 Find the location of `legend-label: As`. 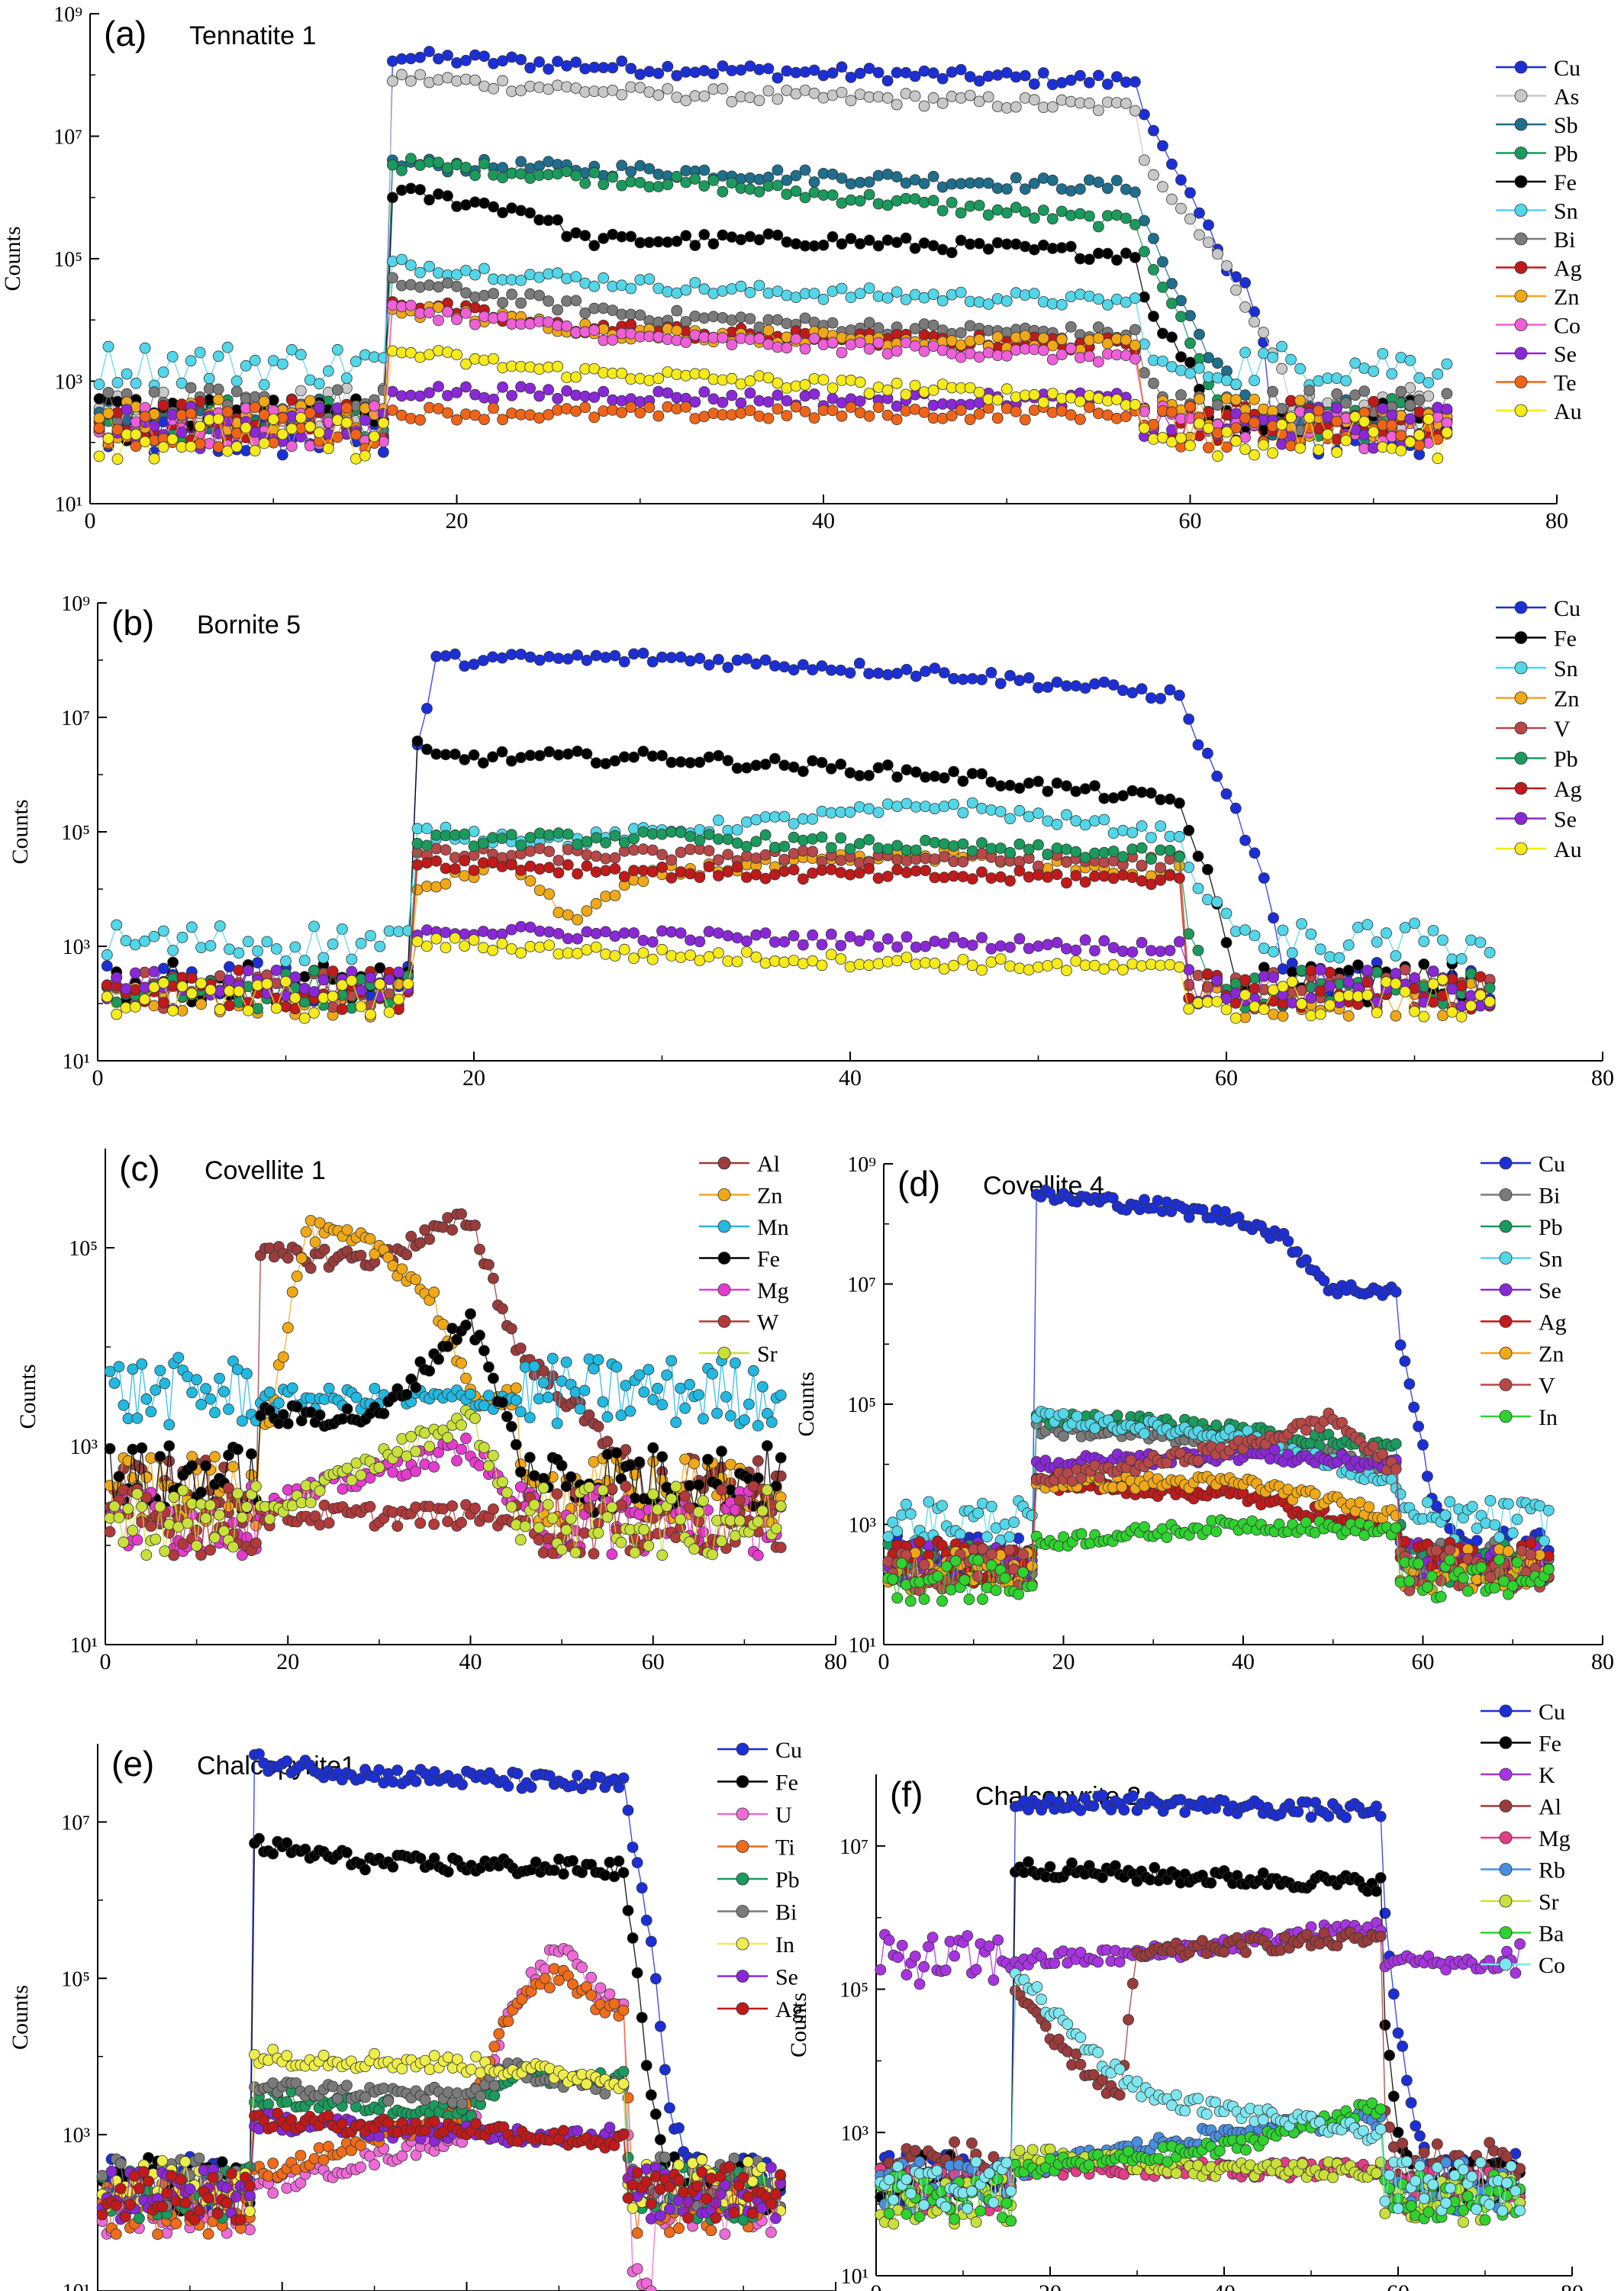

legend-label: As is located at coordinates (1566, 97).